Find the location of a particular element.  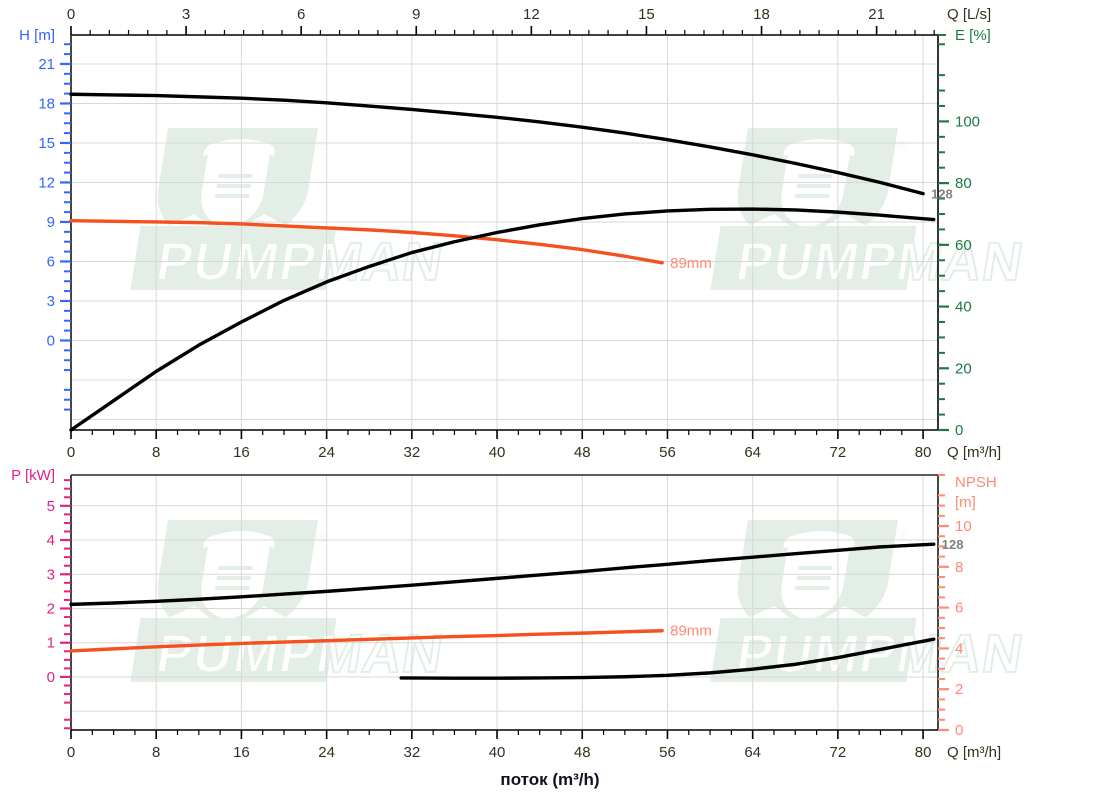

axis-title-right-y: E [%] is located at coordinates (973, 35).